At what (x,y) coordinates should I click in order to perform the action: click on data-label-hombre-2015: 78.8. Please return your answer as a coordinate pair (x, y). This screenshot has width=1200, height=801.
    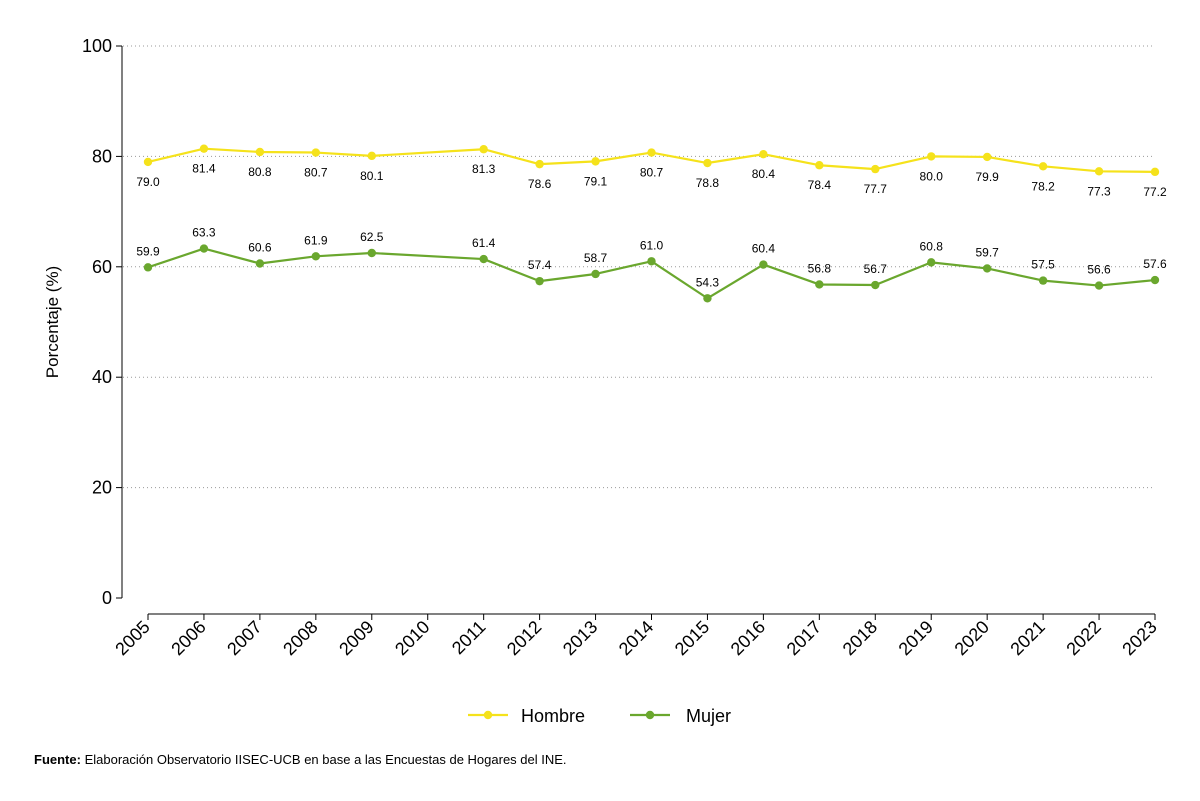
    Looking at the image, I should click on (708, 183).